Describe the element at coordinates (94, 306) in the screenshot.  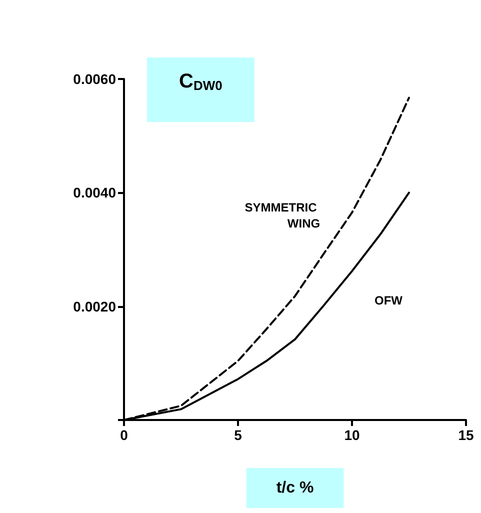
I see `y-tick-label: 0.0020` at that location.